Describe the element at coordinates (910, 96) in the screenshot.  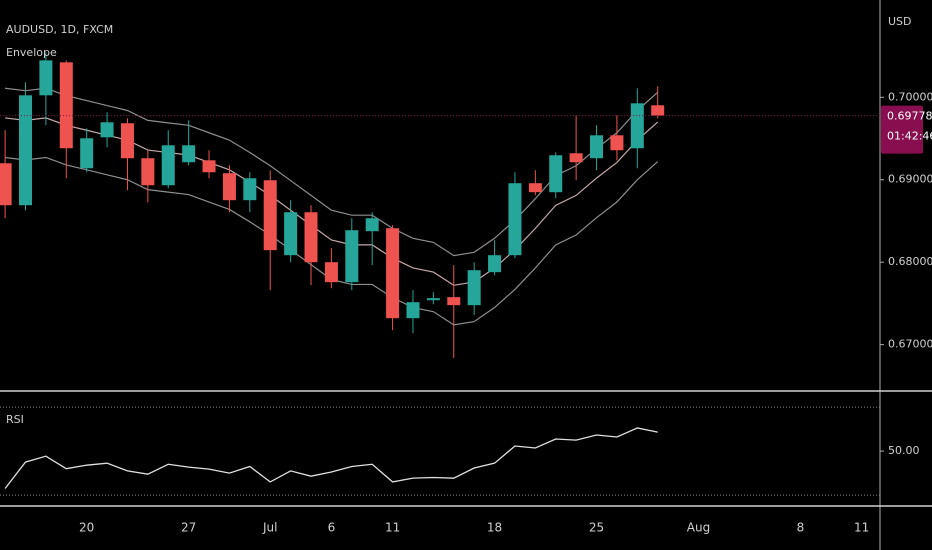
I see `y-tick-label: 0.70000` at that location.